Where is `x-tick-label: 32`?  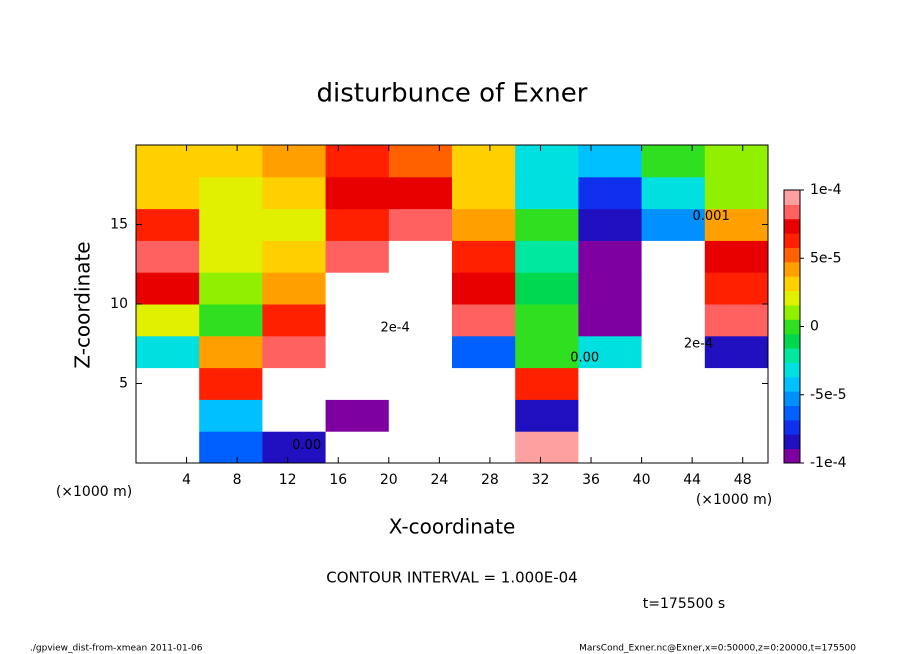 x-tick-label: 32 is located at coordinates (541, 480).